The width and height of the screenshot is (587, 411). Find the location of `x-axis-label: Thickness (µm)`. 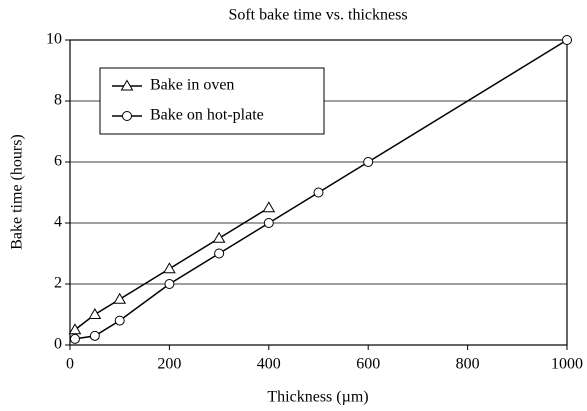

x-axis-label: Thickness (µm) is located at coordinates (317, 397).